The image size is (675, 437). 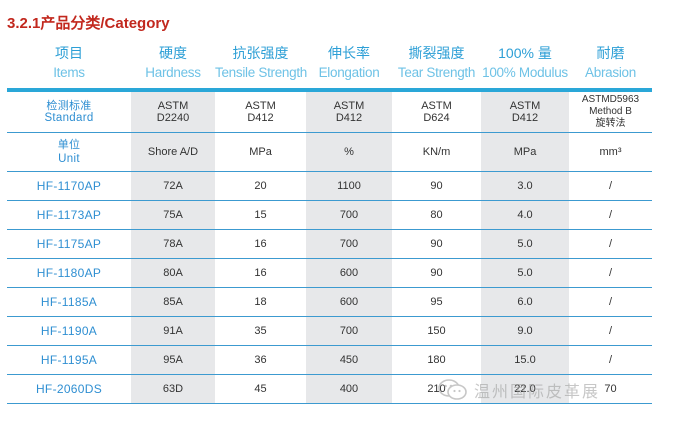 What do you see at coordinates (436, 111) in the screenshot?
I see `standard-tear: ASTM D624` at bounding box center [436, 111].